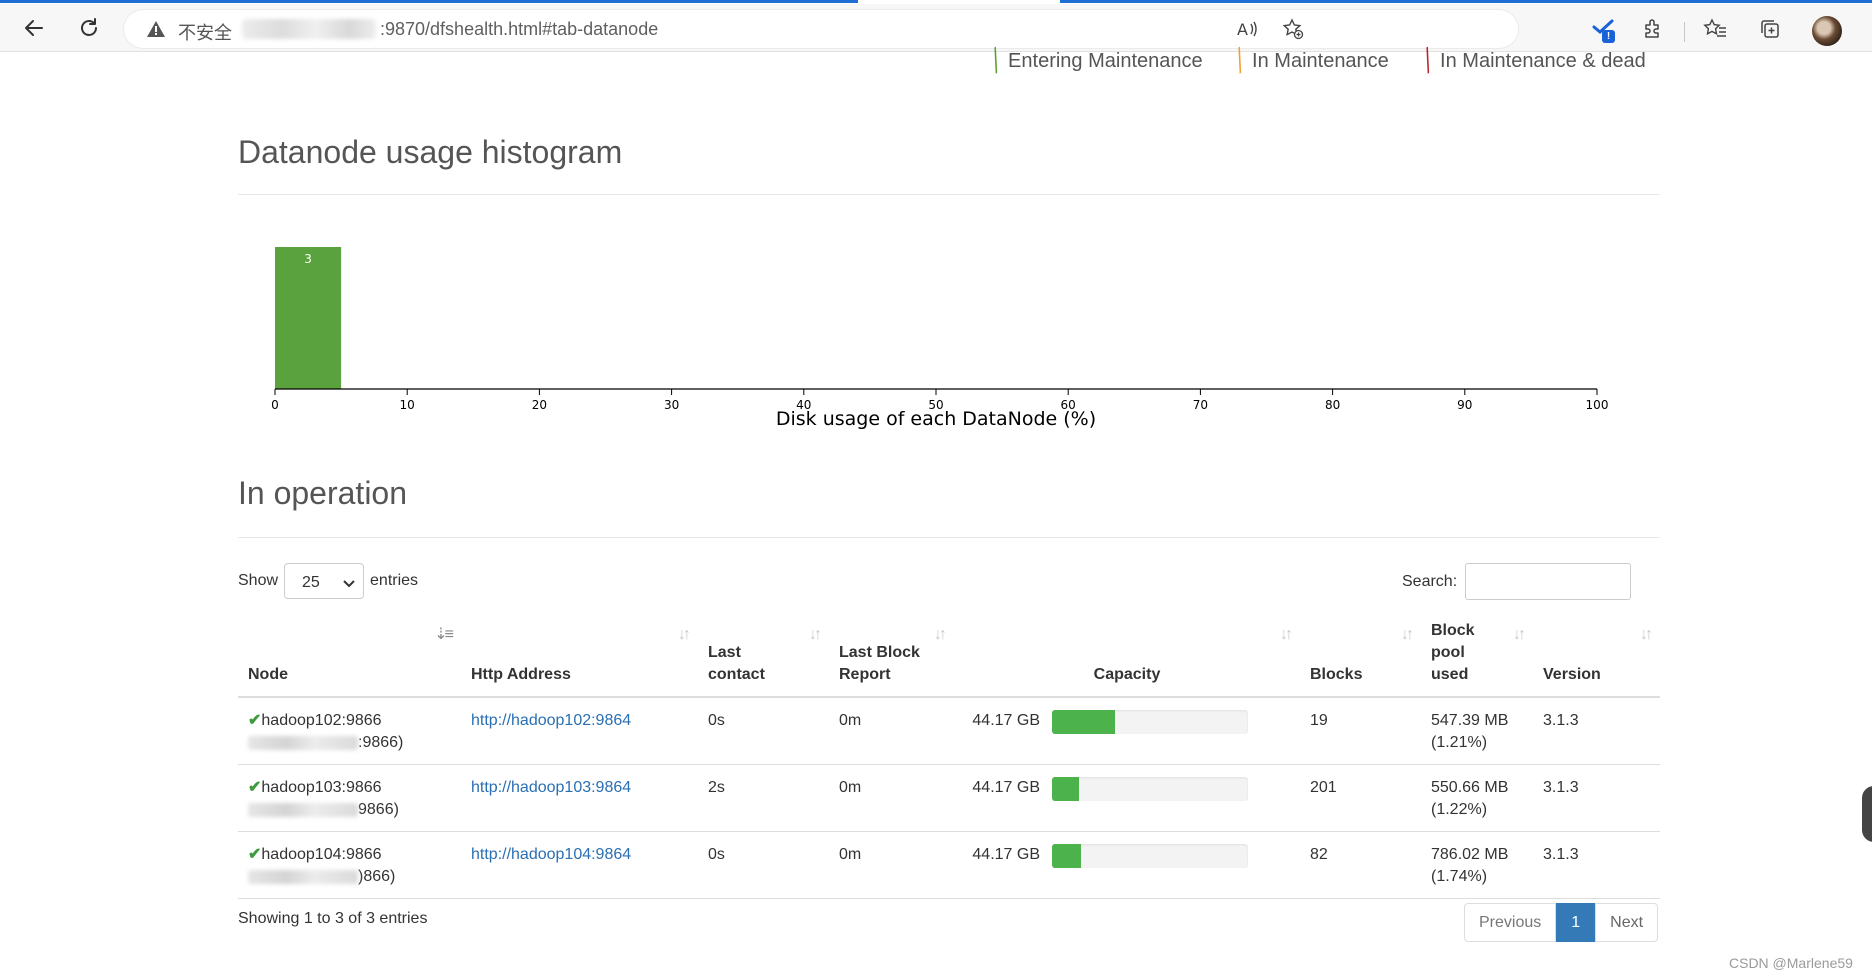  Describe the element at coordinates (34, 28) in the screenshot. I see `back-icon` at that location.